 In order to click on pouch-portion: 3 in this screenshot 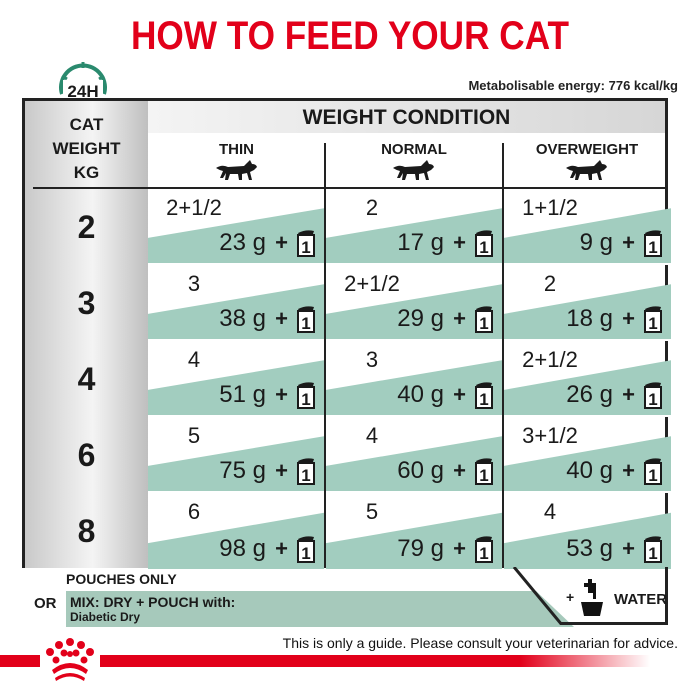, I will do `click(372, 359)`.